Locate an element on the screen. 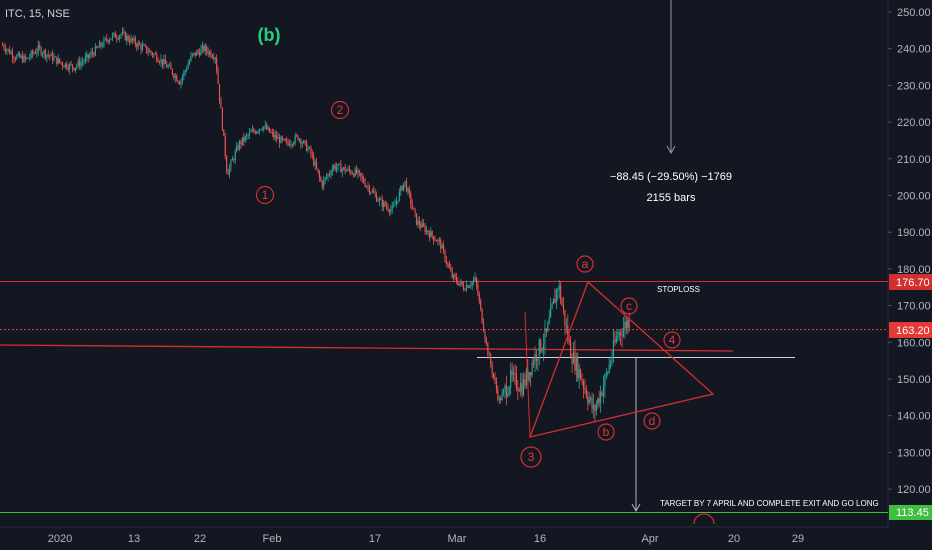 The height and width of the screenshot is (550, 932). time-tick-label: 2020 is located at coordinates (60, 539).